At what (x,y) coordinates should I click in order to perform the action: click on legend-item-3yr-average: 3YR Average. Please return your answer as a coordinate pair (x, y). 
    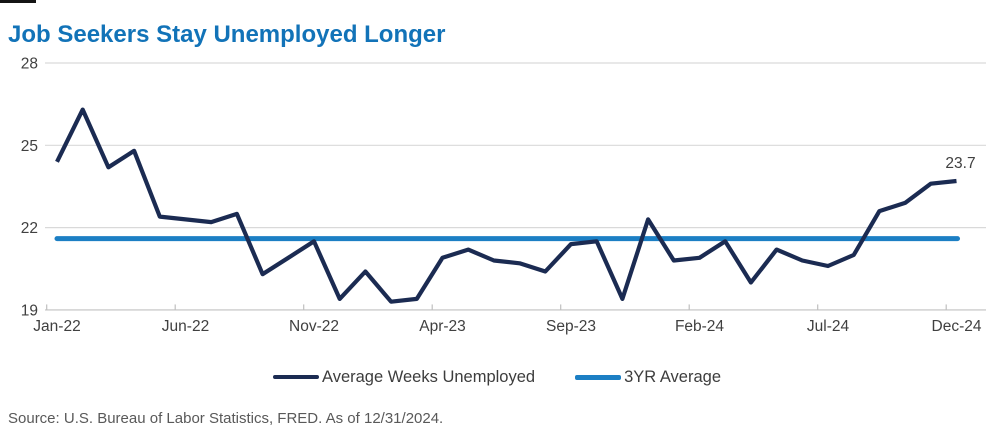
    Looking at the image, I should click on (648, 377).